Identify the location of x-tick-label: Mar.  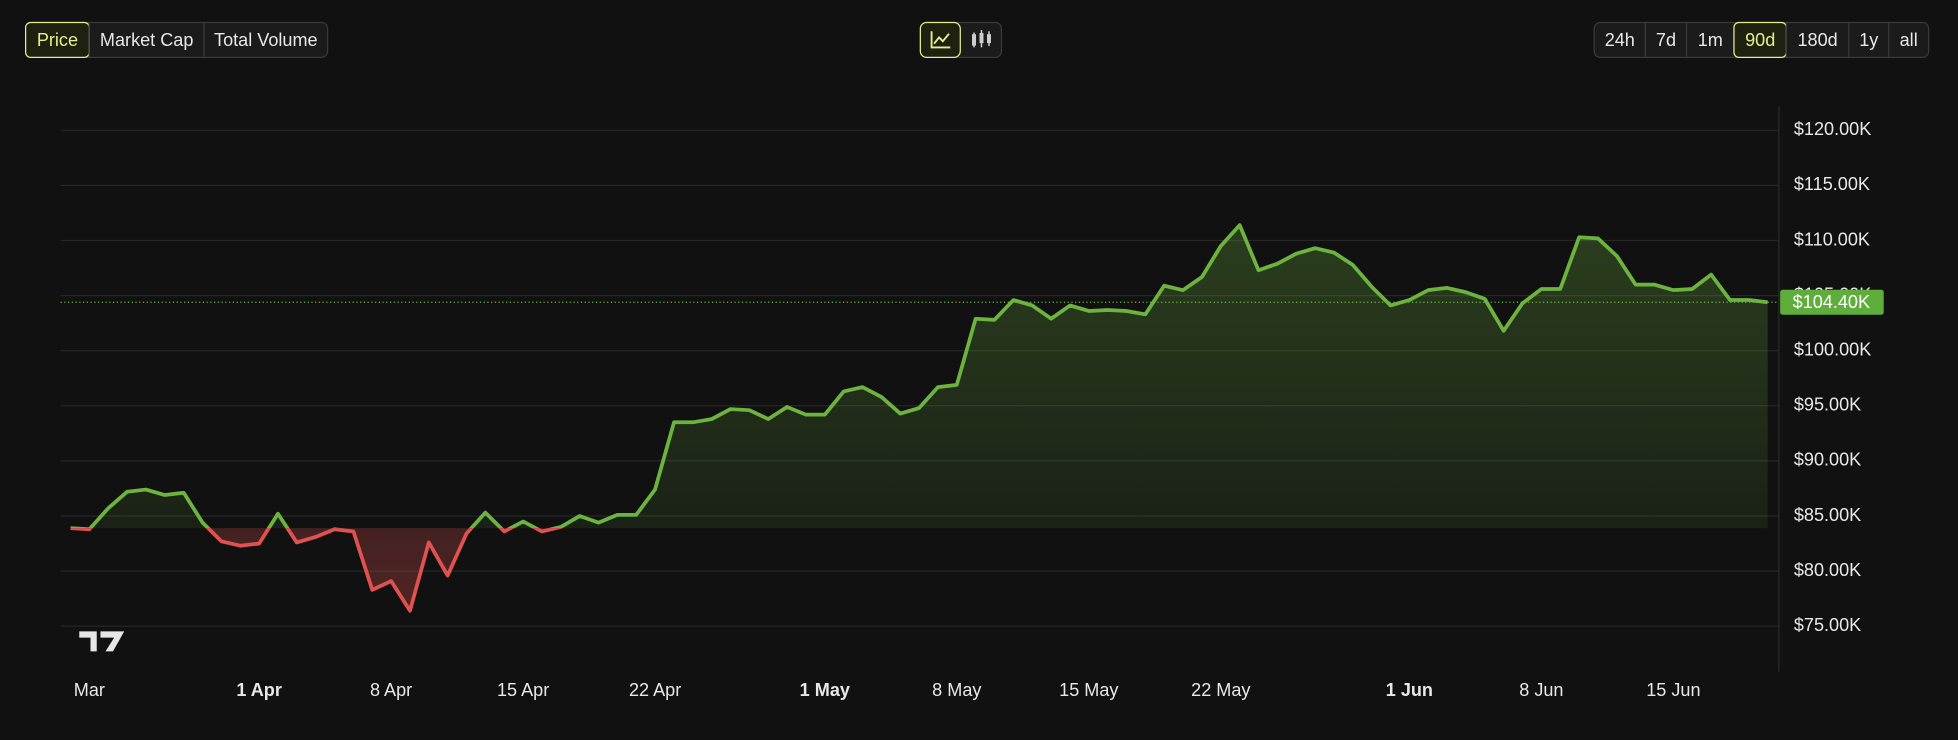
(89, 690).